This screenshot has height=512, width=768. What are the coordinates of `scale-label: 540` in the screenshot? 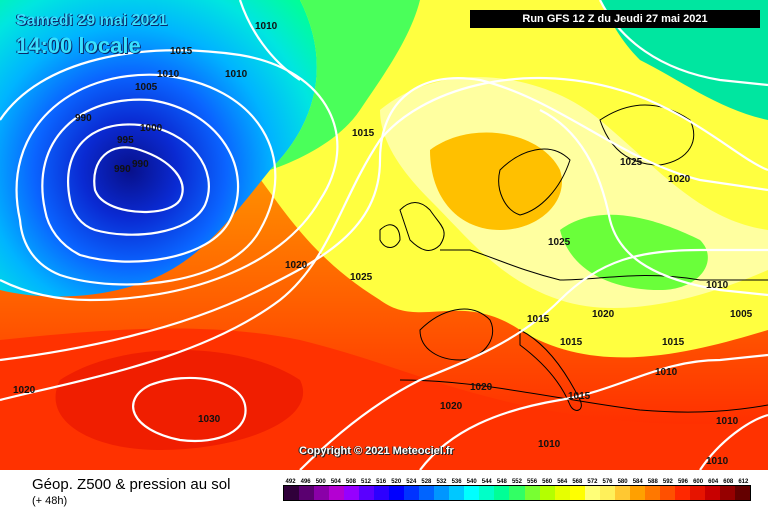 It's located at (471, 482).